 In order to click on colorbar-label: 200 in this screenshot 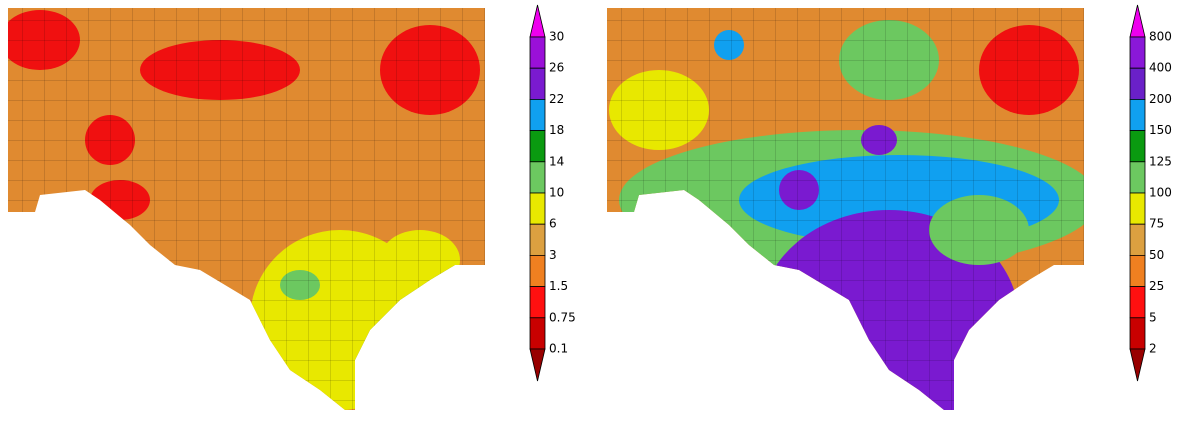, I will do `click(1160, 99)`.